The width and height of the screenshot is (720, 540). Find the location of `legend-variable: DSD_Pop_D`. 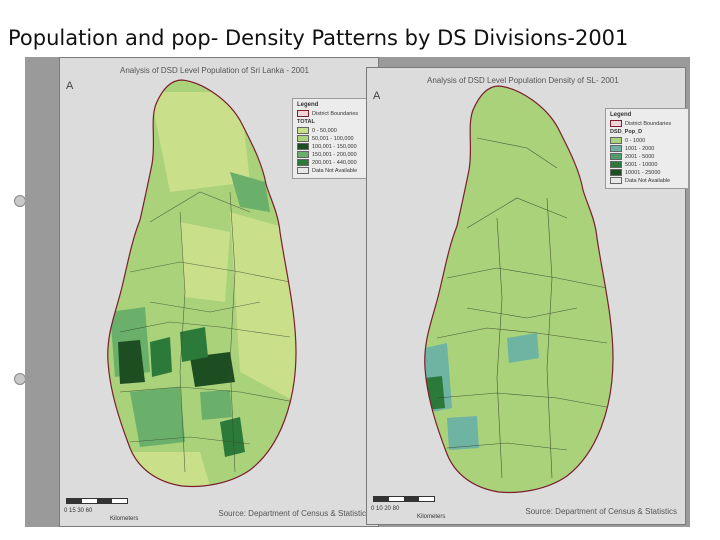

legend-variable: DSD_Pop_D is located at coordinates (626, 132).